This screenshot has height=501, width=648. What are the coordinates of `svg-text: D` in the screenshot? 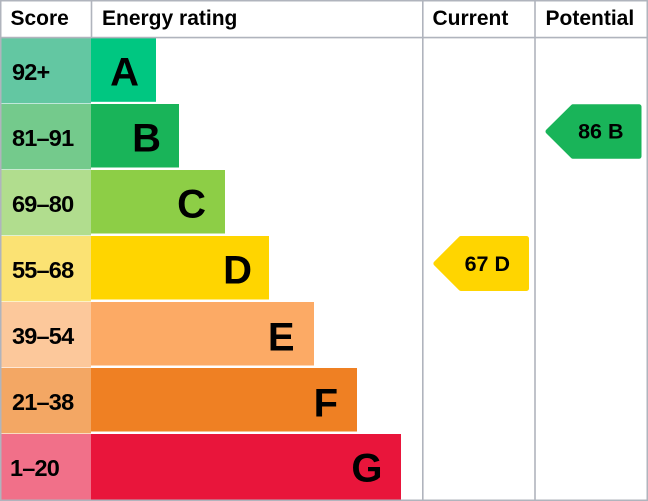 It's located at (237, 271).